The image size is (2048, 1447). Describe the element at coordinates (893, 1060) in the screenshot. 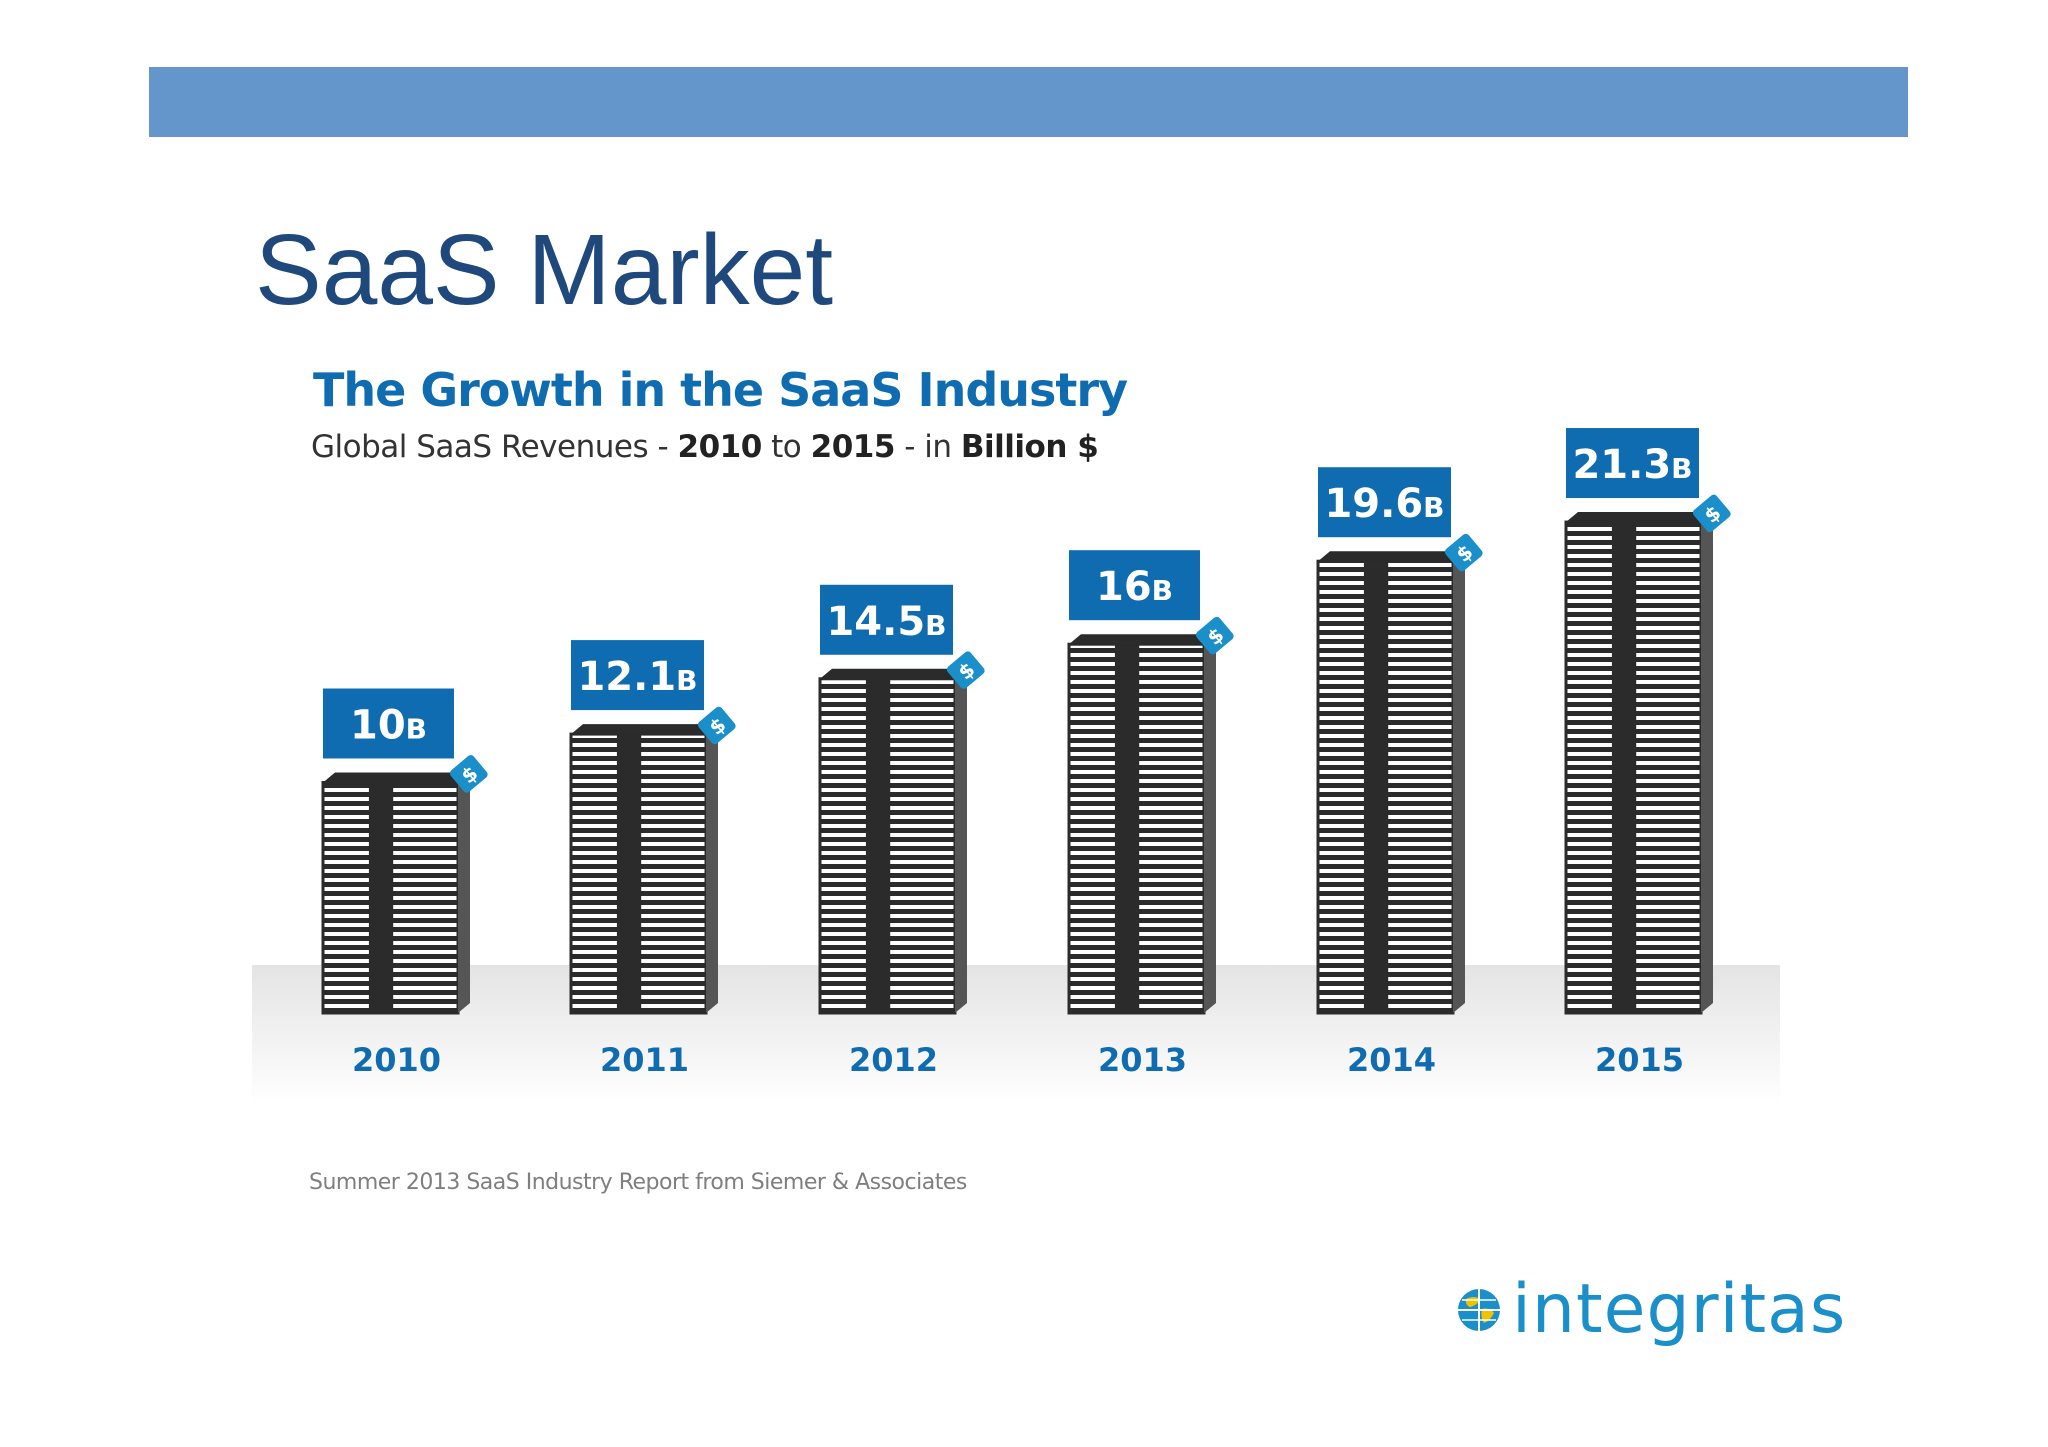

I see `x-tick-label: 2012` at that location.